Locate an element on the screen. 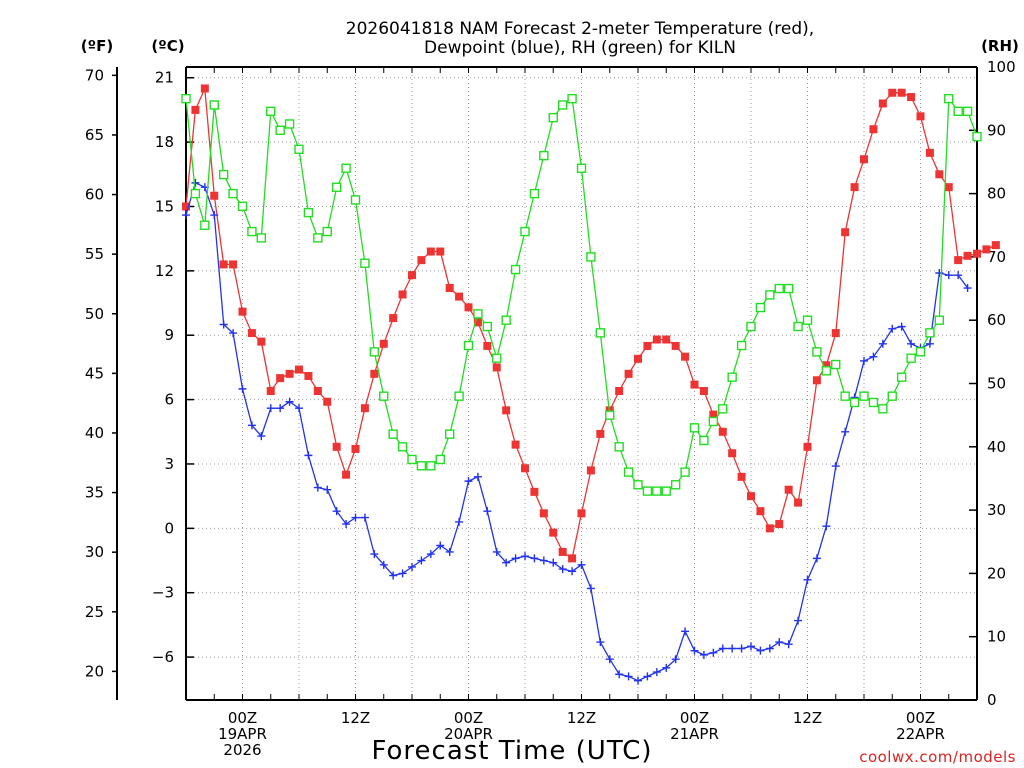 The height and width of the screenshot is (768, 1024). fahrenheit-tick-label: 40 is located at coordinates (94, 433).